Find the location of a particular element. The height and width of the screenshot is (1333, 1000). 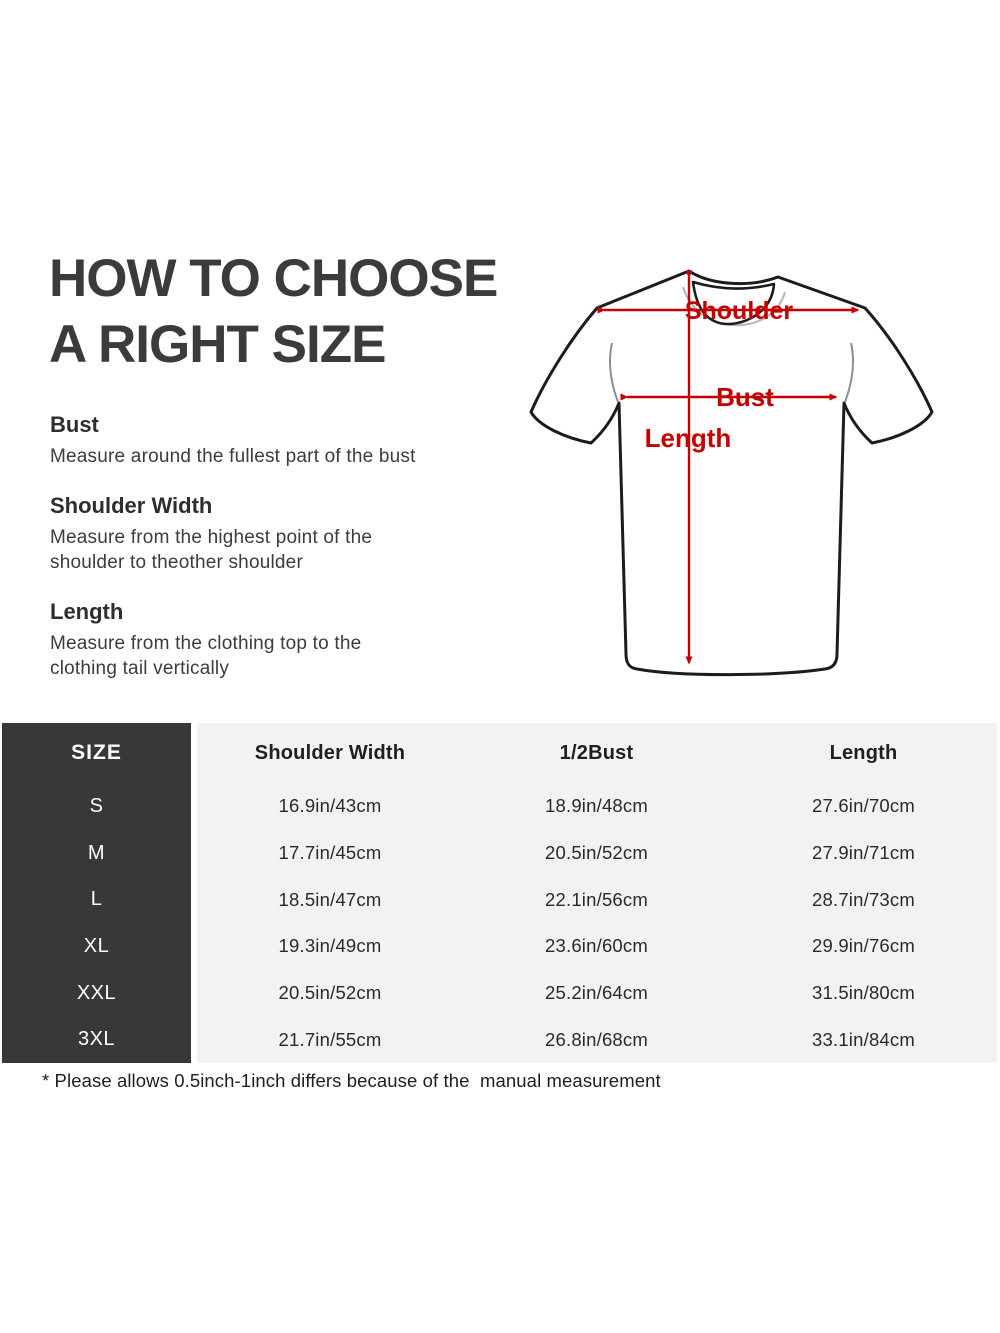

size-value-cell: 26.8in/68cm is located at coordinates (596, 1040).